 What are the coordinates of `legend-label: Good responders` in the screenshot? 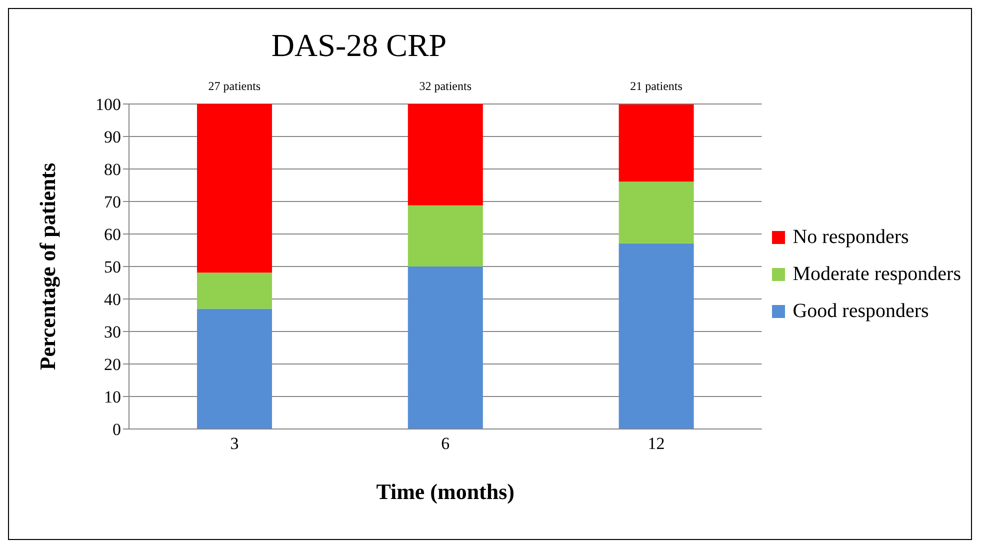 It's located at (860, 311).